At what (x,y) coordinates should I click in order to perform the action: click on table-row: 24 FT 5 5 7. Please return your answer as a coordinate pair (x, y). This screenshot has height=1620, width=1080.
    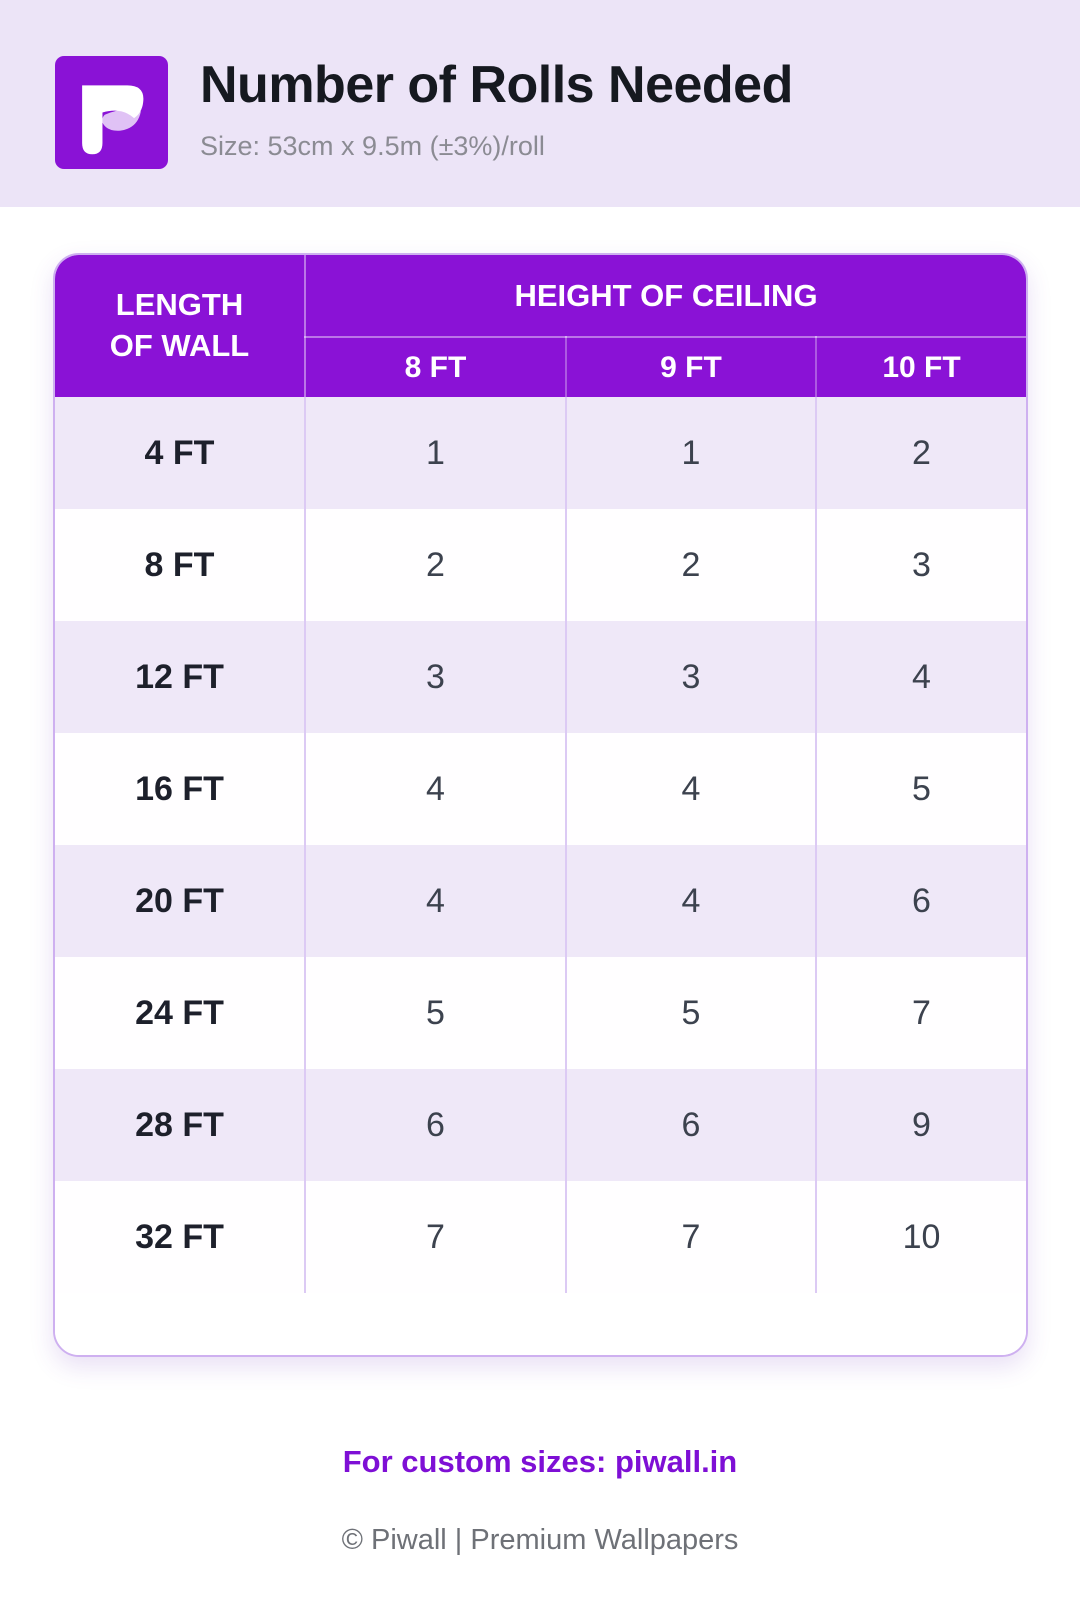
    Looking at the image, I should click on (540, 1013).